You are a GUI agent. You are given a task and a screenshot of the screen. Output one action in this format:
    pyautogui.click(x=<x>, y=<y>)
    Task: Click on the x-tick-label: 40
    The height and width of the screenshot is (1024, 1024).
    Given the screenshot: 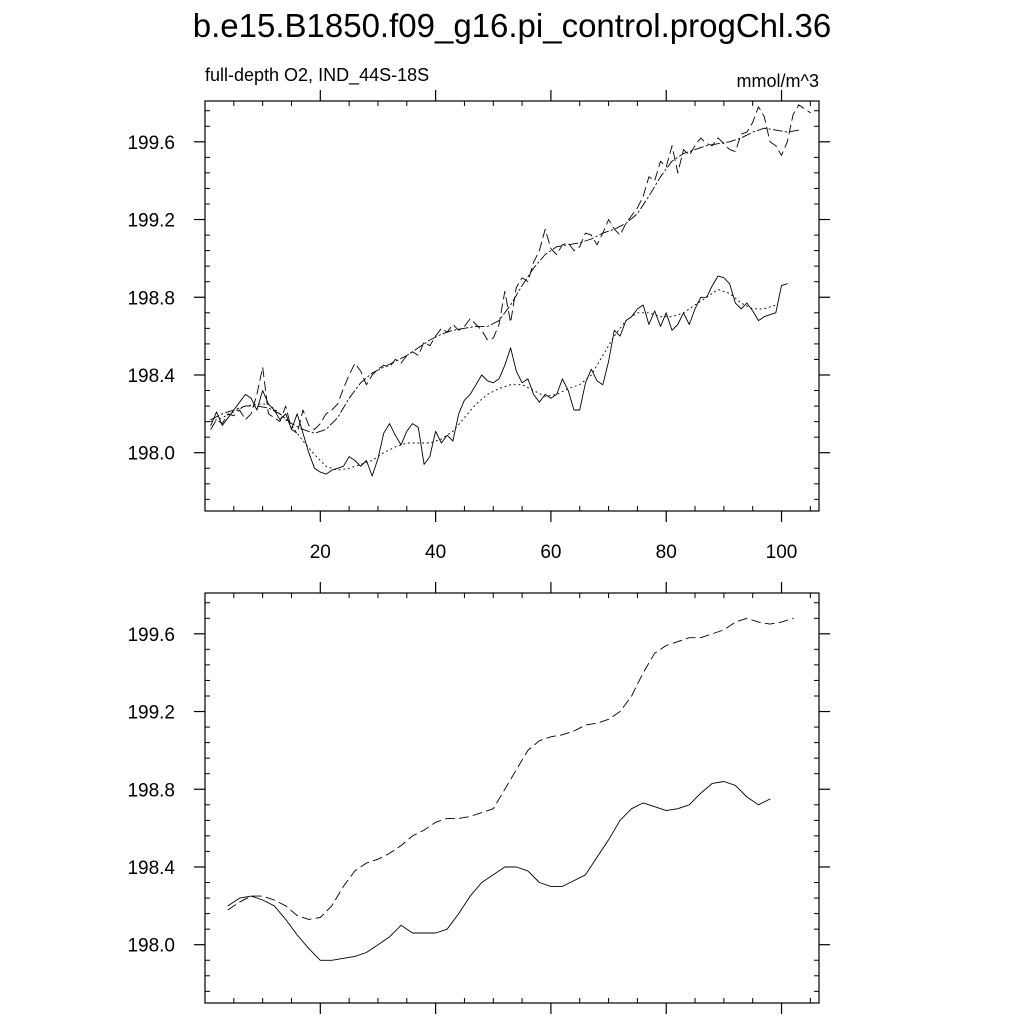 What is the action you would take?
    pyautogui.click(x=435, y=552)
    